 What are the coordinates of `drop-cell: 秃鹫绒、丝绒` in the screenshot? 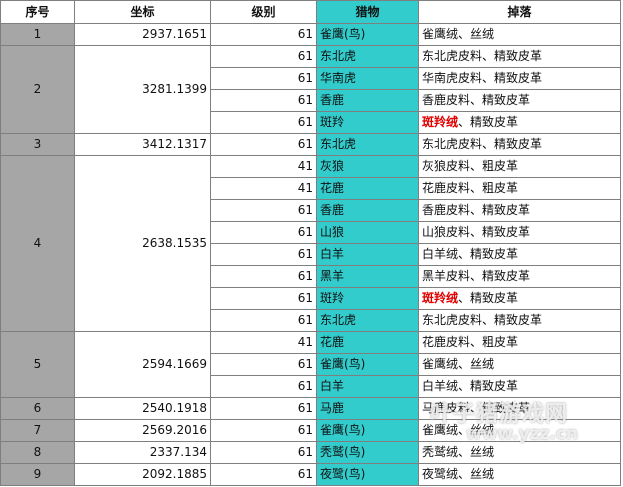 It's located at (519, 452).